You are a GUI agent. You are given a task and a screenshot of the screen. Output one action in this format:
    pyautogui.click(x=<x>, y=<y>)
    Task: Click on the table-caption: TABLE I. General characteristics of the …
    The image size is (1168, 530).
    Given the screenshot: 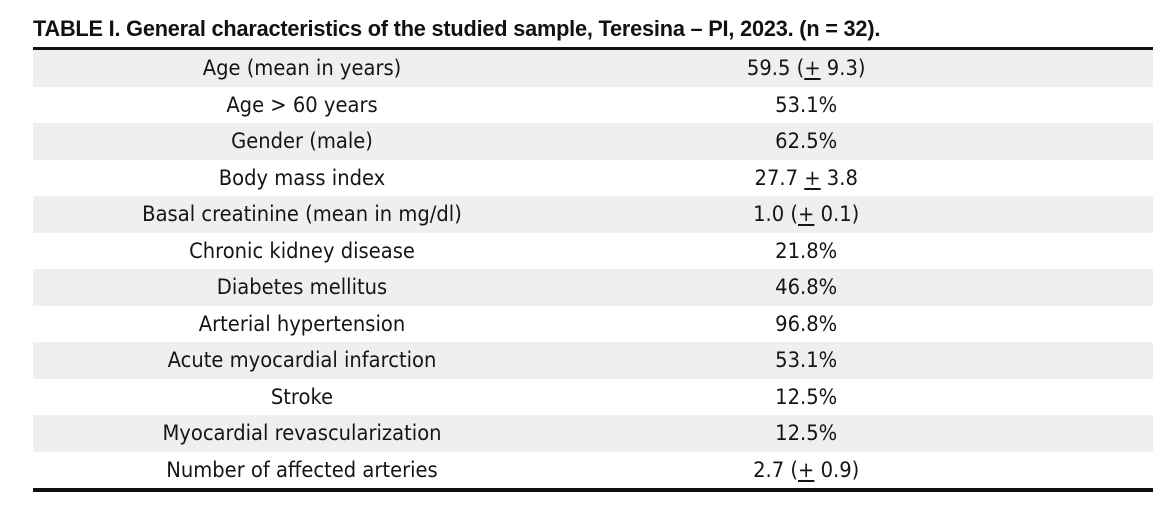 What is the action you would take?
    pyautogui.click(x=457, y=28)
    